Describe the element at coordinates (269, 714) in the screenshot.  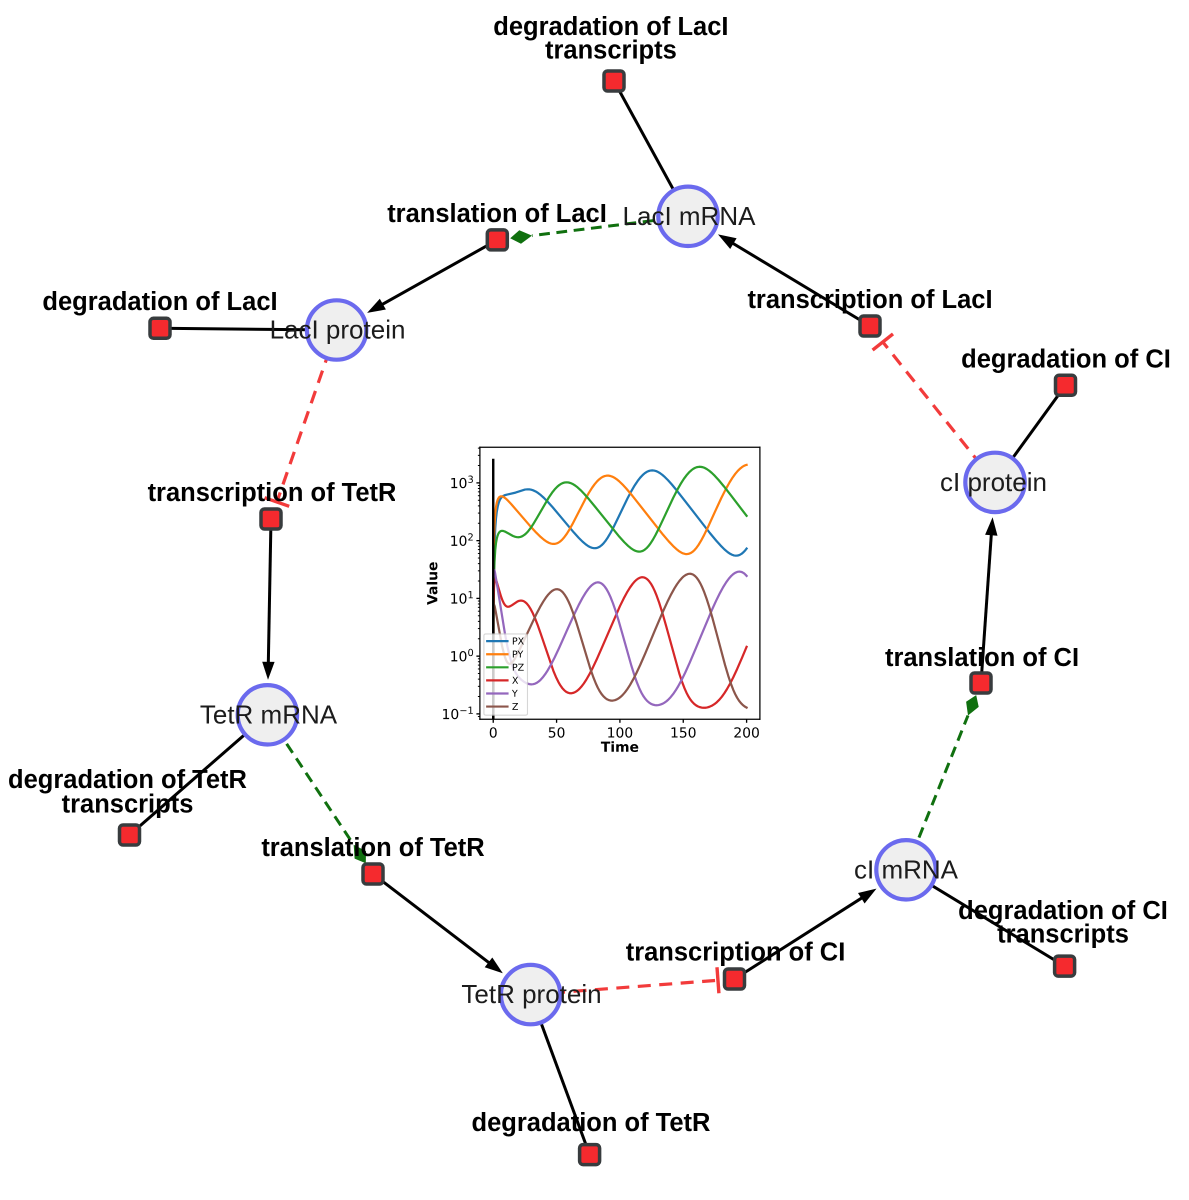
I see `svg-text: TetR mRNA` at that location.